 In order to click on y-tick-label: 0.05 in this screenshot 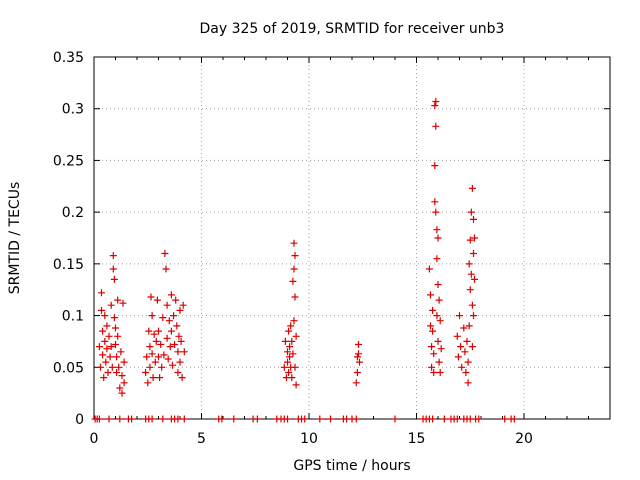, I will do `click(68, 368)`.